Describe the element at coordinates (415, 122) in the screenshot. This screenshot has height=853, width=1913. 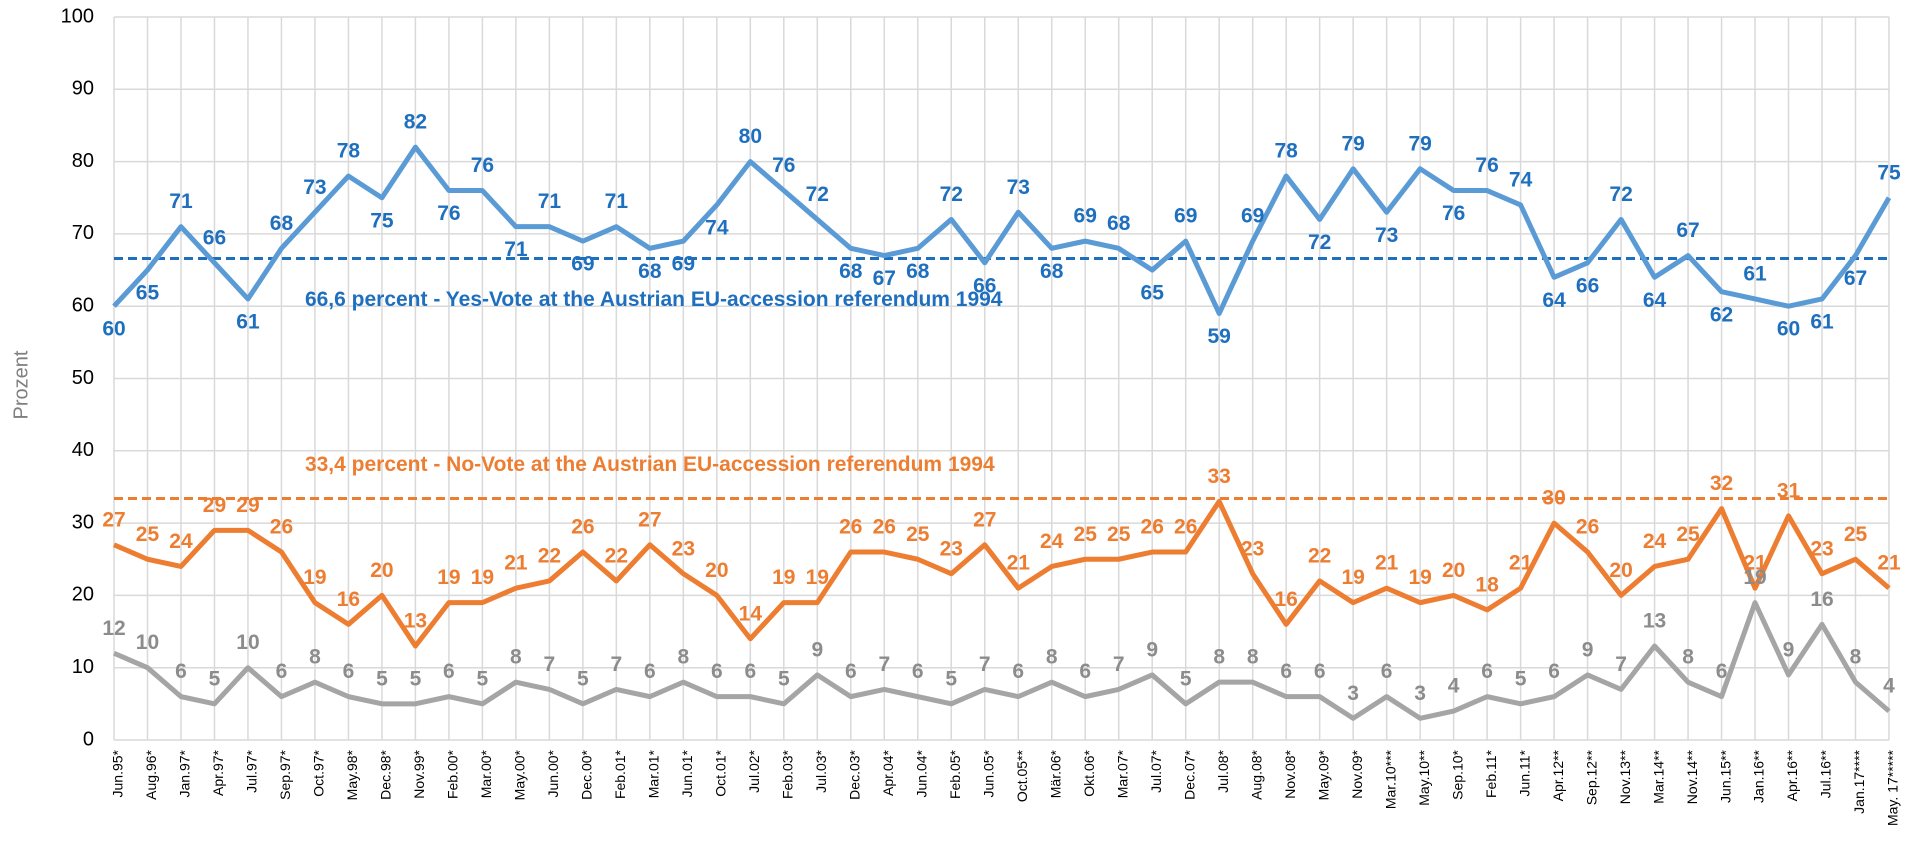
I see `data-label: 82` at that location.